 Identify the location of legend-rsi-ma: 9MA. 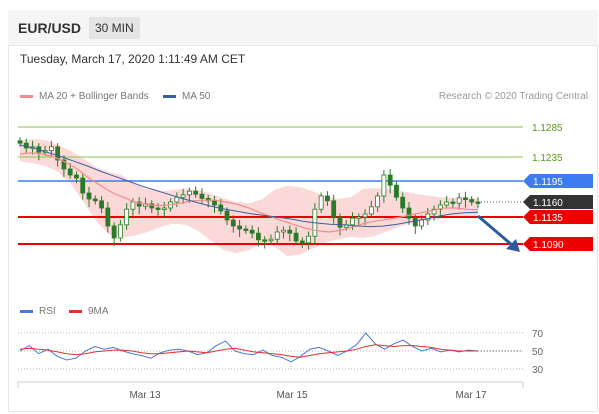
(89, 311).